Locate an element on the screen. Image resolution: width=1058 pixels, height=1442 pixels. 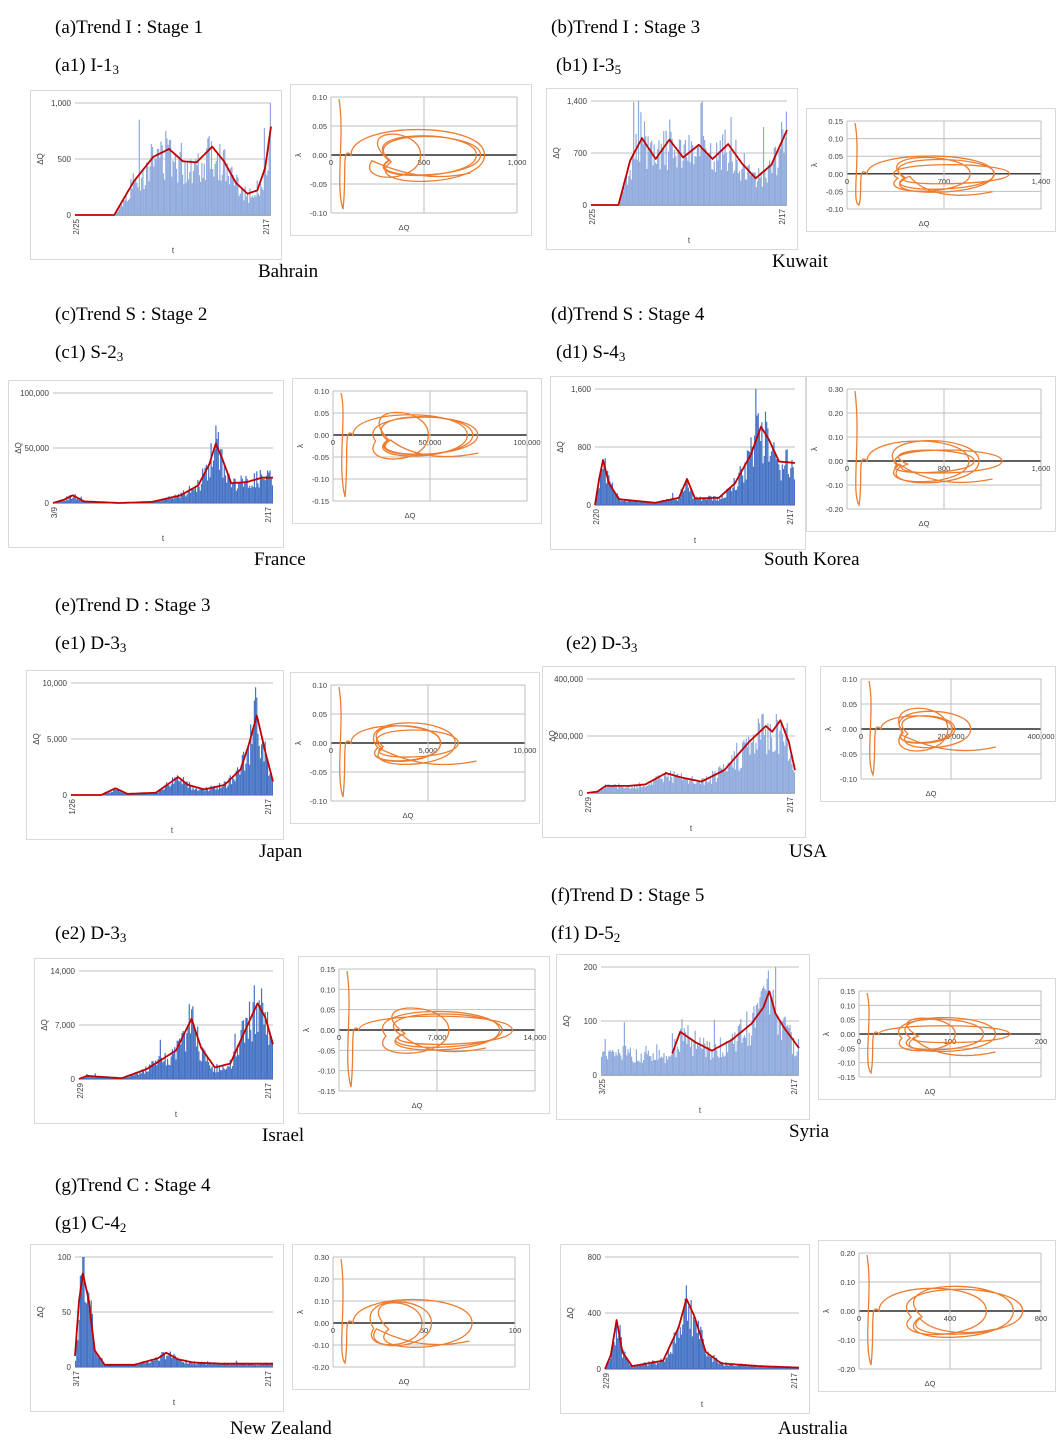
x-tick-label: 0 is located at coordinates (339, 1037).